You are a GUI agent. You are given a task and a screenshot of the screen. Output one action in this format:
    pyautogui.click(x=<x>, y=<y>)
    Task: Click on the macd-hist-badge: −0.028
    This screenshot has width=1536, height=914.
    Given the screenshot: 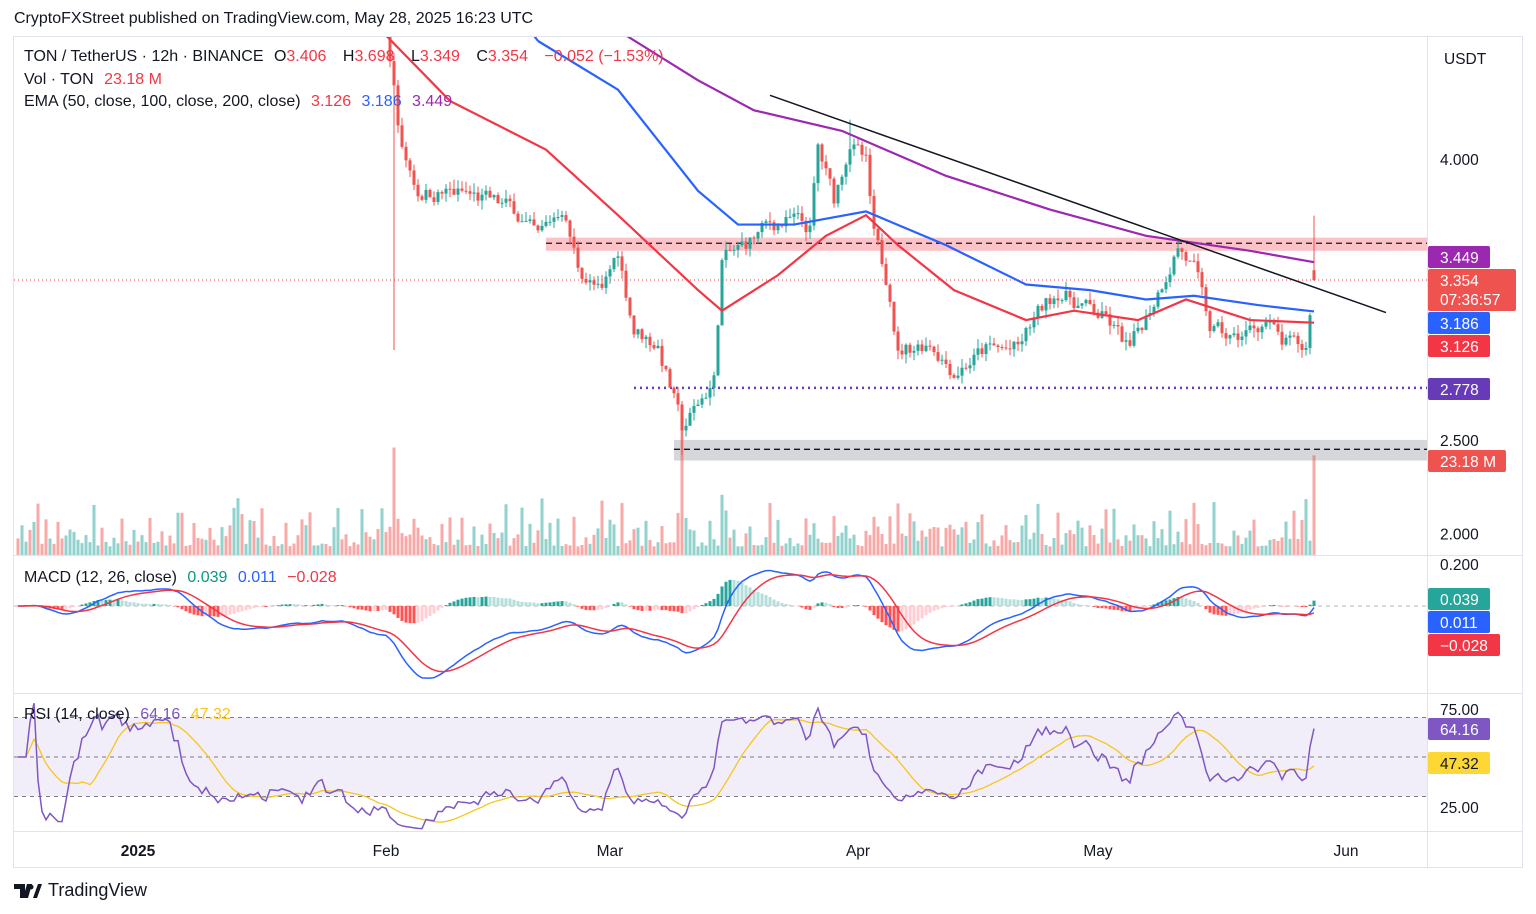 What is the action you would take?
    pyautogui.click(x=1464, y=645)
    